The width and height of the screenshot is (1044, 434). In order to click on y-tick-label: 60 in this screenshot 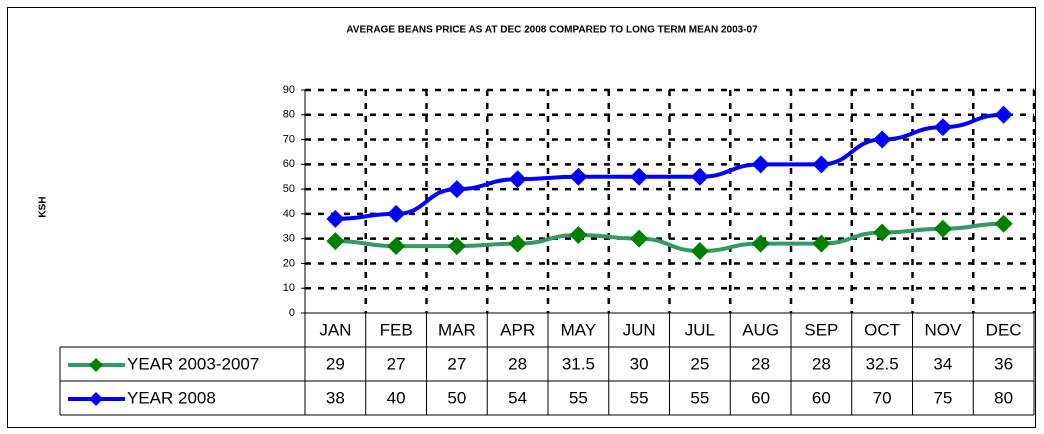, I will do `click(289, 164)`.